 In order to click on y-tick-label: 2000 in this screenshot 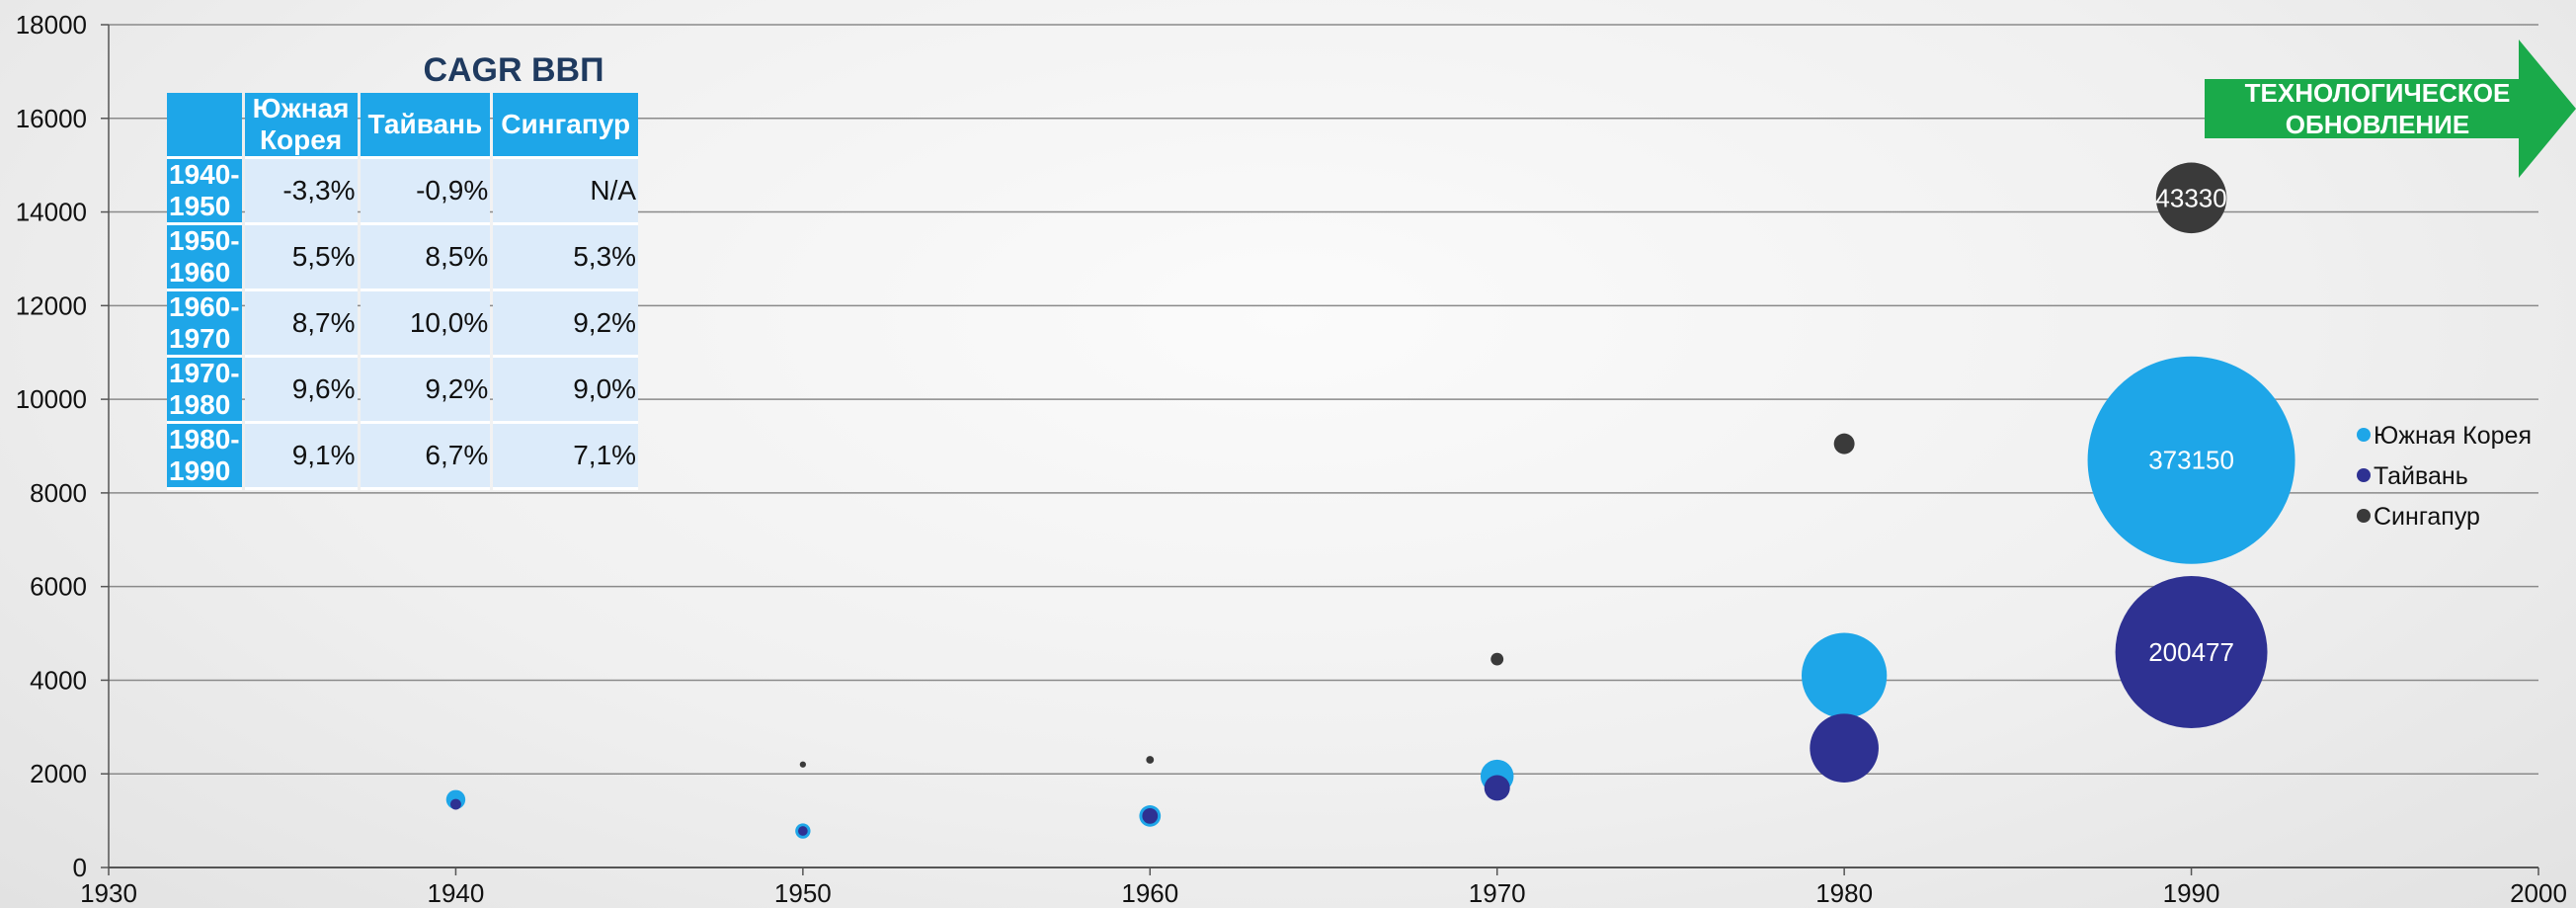, I will do `click(58, 773)`.